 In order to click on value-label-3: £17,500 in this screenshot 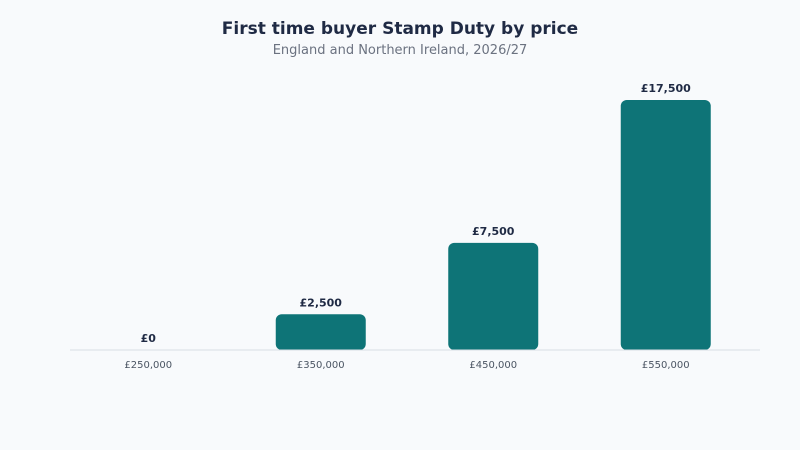, I will do `click(666, 88)`.